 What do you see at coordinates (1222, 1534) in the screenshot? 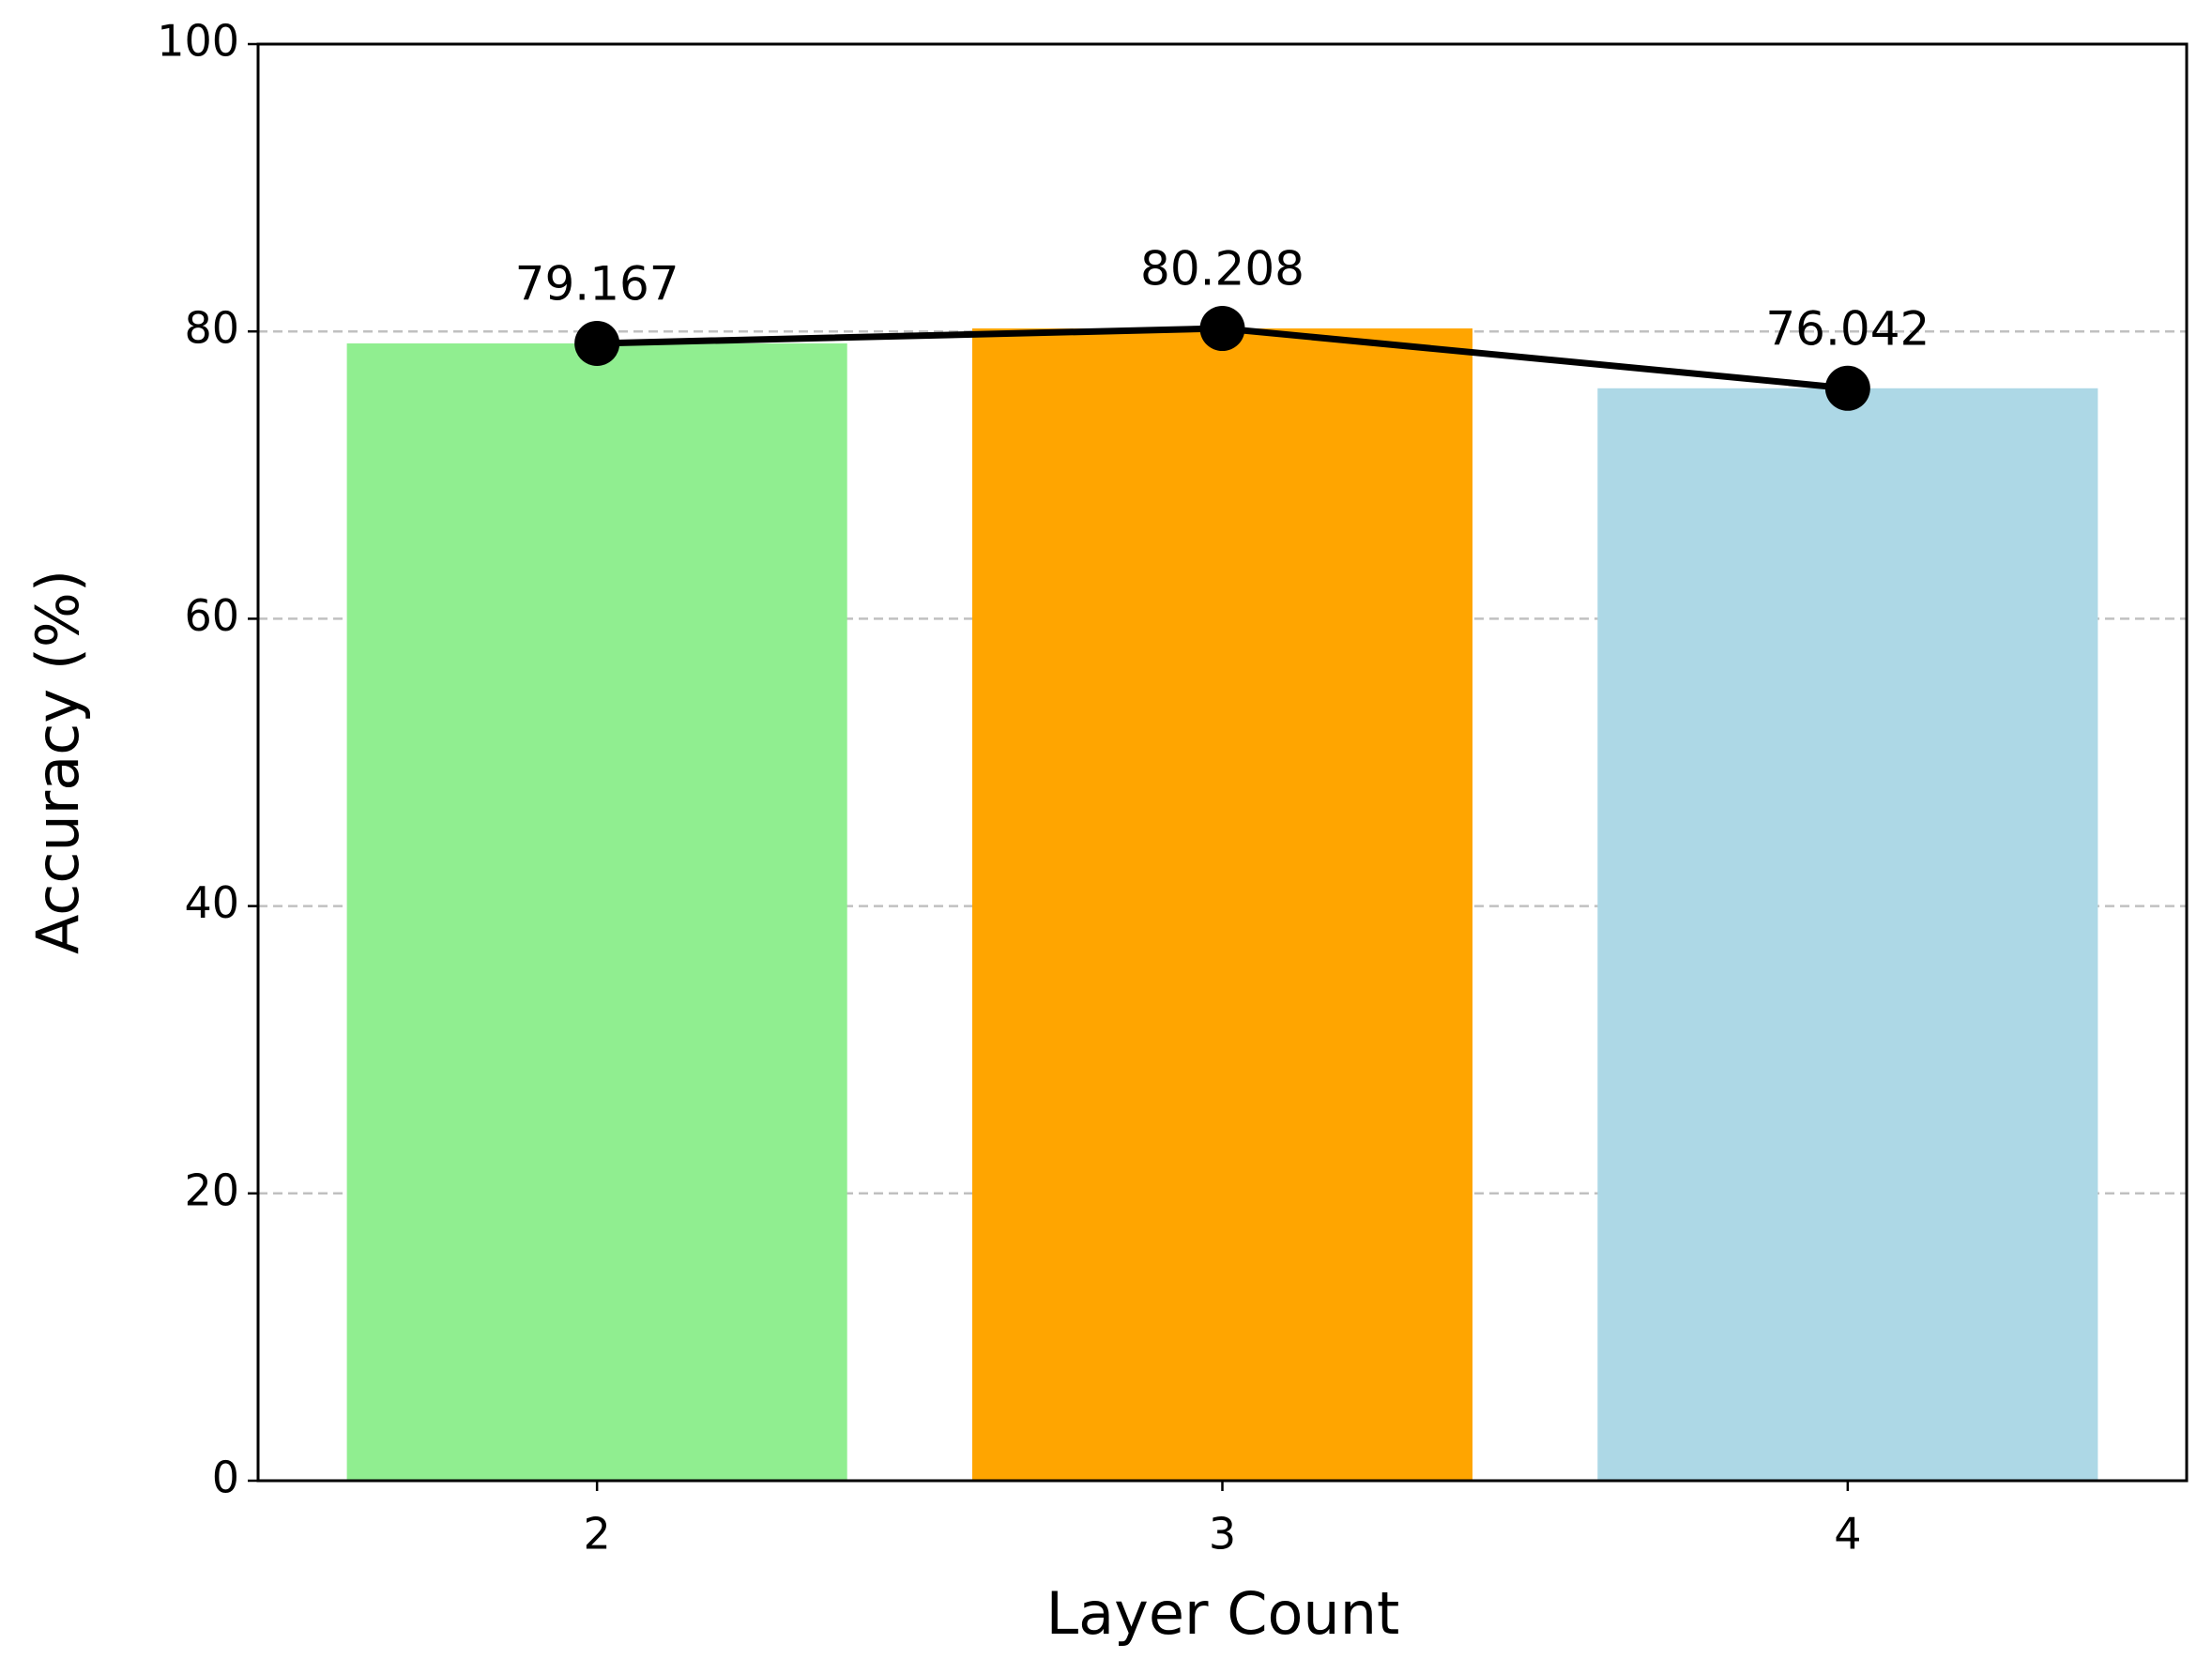
I see `x-tick-label: 3` at bounding box center [1222, 1534].